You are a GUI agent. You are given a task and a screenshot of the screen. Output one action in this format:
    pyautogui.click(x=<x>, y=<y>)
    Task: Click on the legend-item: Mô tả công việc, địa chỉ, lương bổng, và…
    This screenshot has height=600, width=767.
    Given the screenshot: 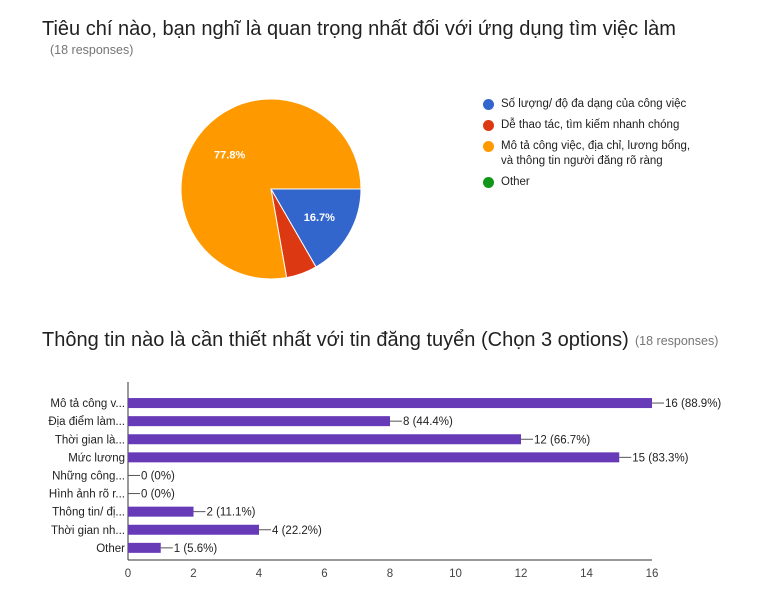 What is the action you would take?
    pyautogui.click(x=618, y=154)
    